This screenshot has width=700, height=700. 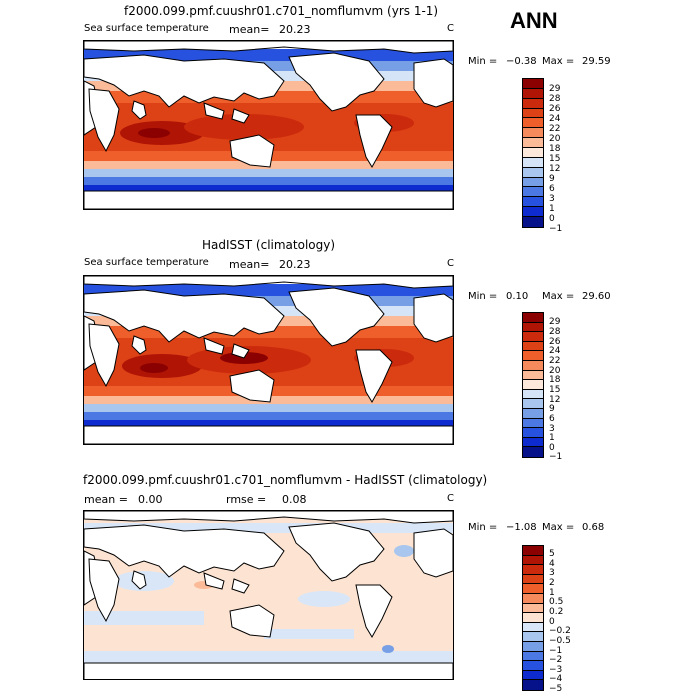 What do you see at coordinates (555, 380) in the screenshot?
I see `panel2-tick: 18` at bounding box center [555, 380].